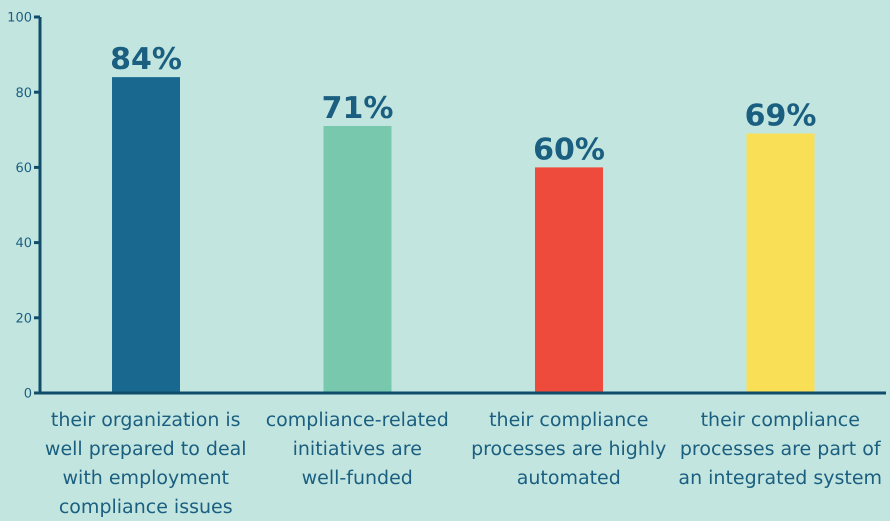 This screenshot has width=890, height=521. What do you see at coordinates (145, 463) in the screenshot?
I see `x-tick-label: their organization is well prepared to deal with employment compliance issues` at bounding box center [145, 463].